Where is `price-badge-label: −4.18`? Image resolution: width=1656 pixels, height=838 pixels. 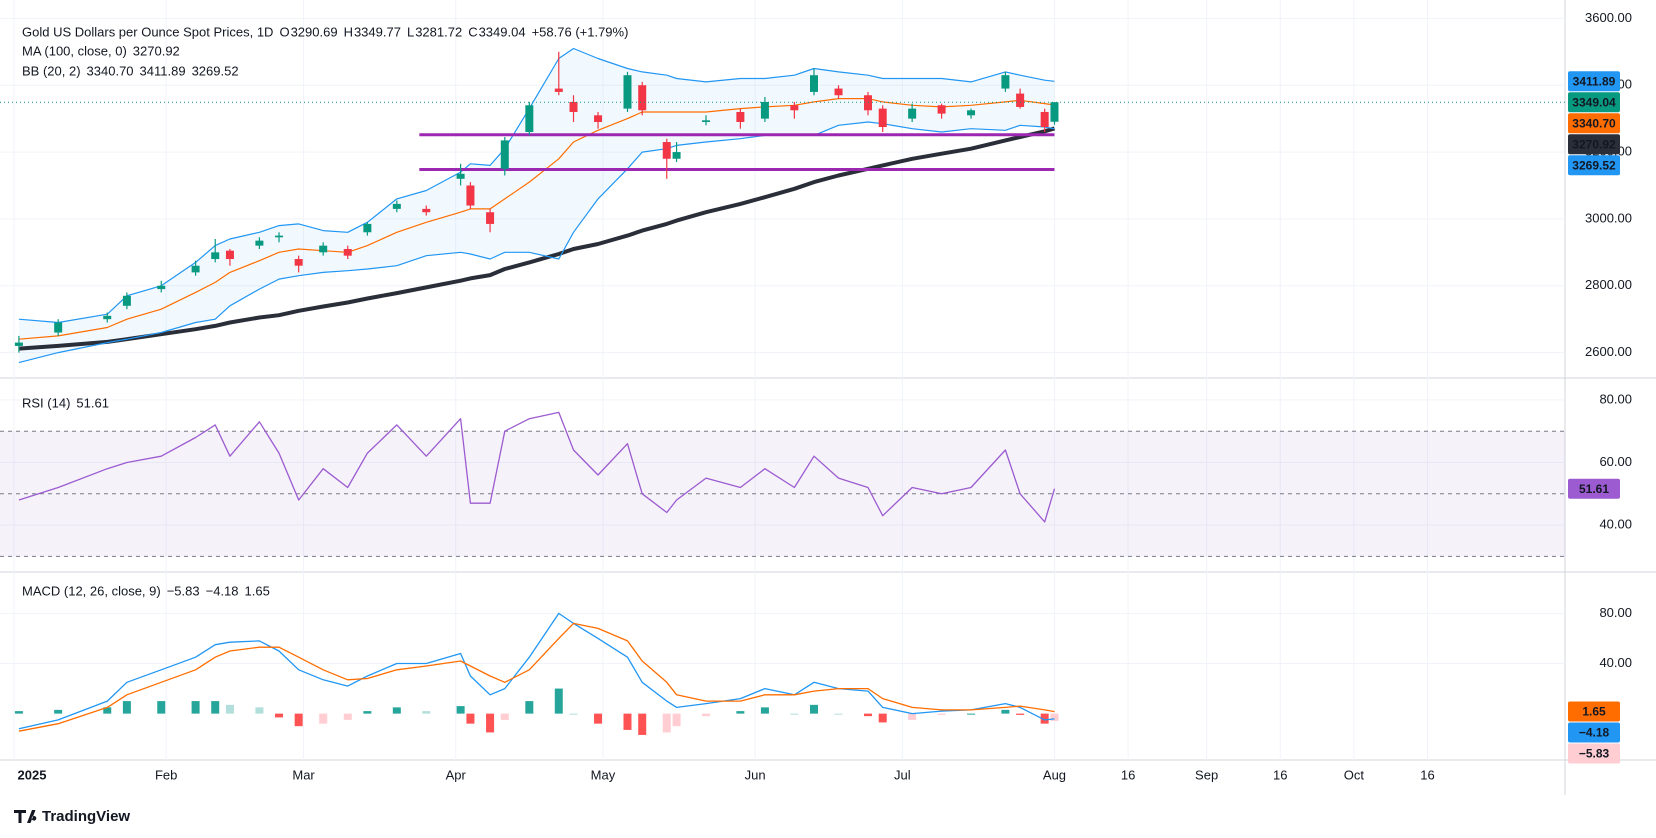 price-badge-label: −4.18 is located at coordinates (1594, 733).